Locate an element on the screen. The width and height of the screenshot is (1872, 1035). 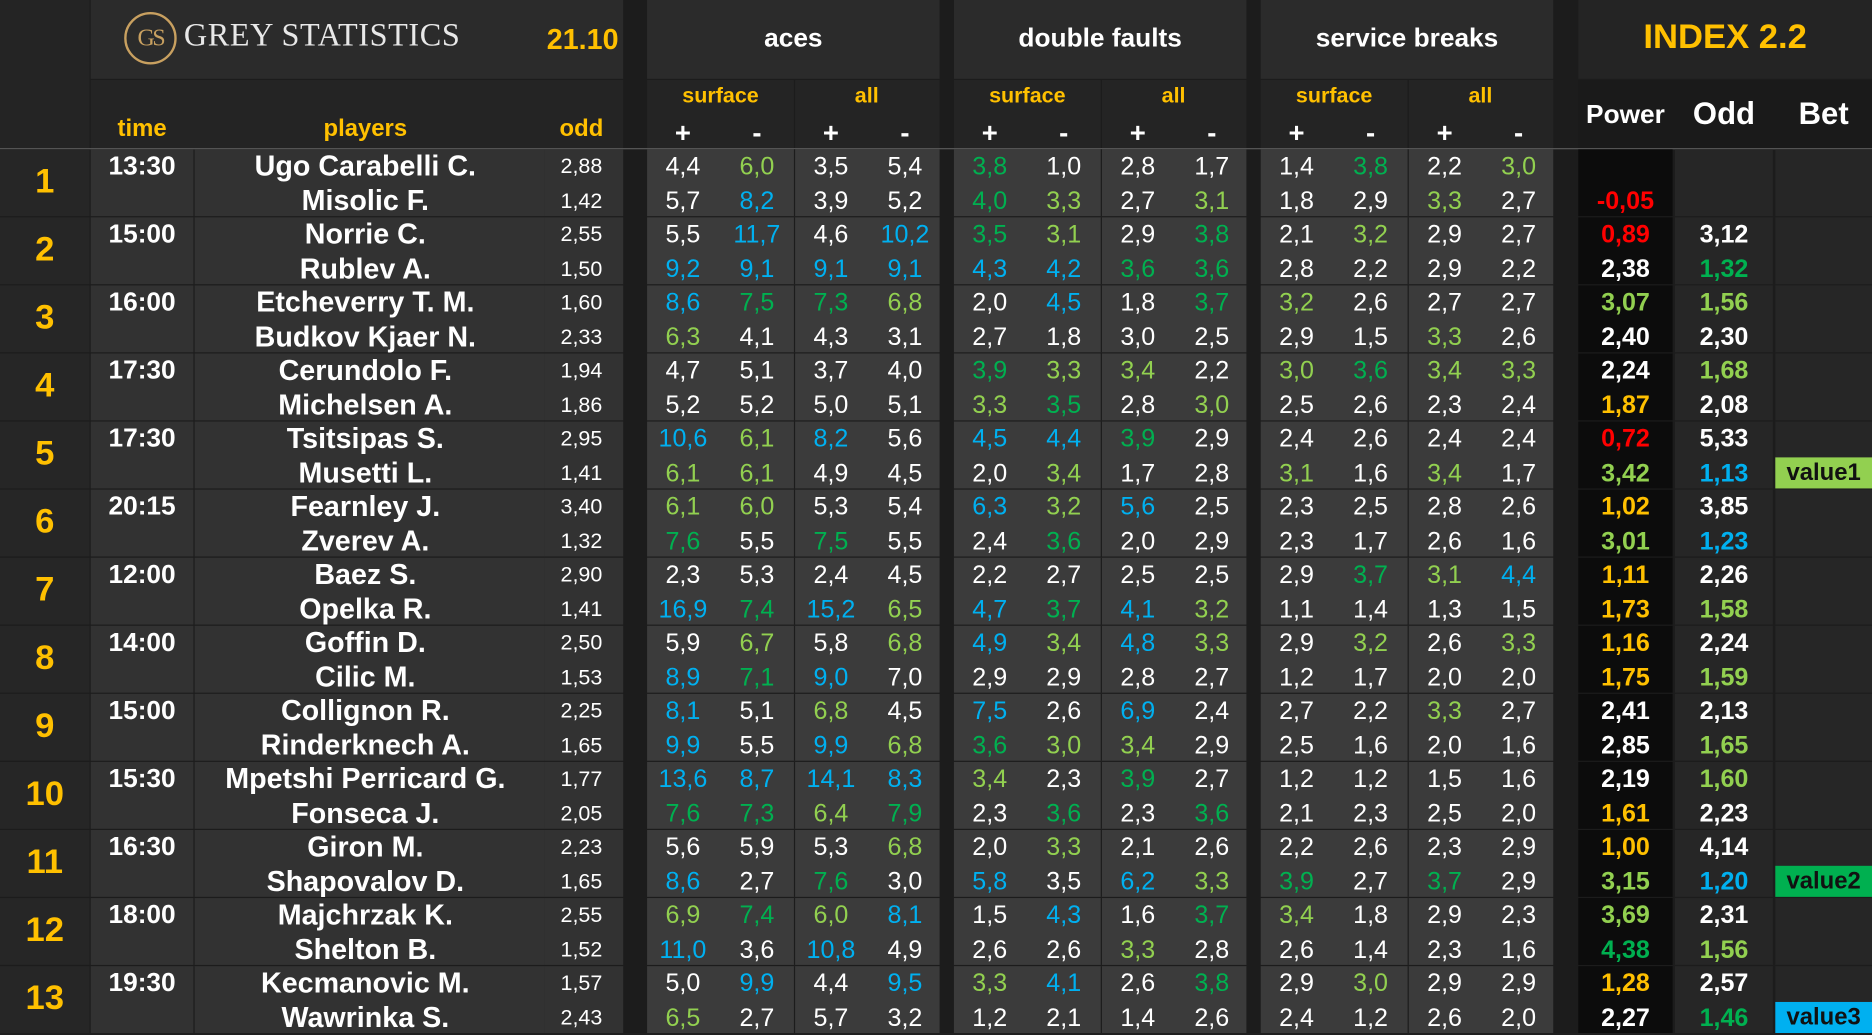
stat-value: 3,9 is located at coordinates (1138, 439).